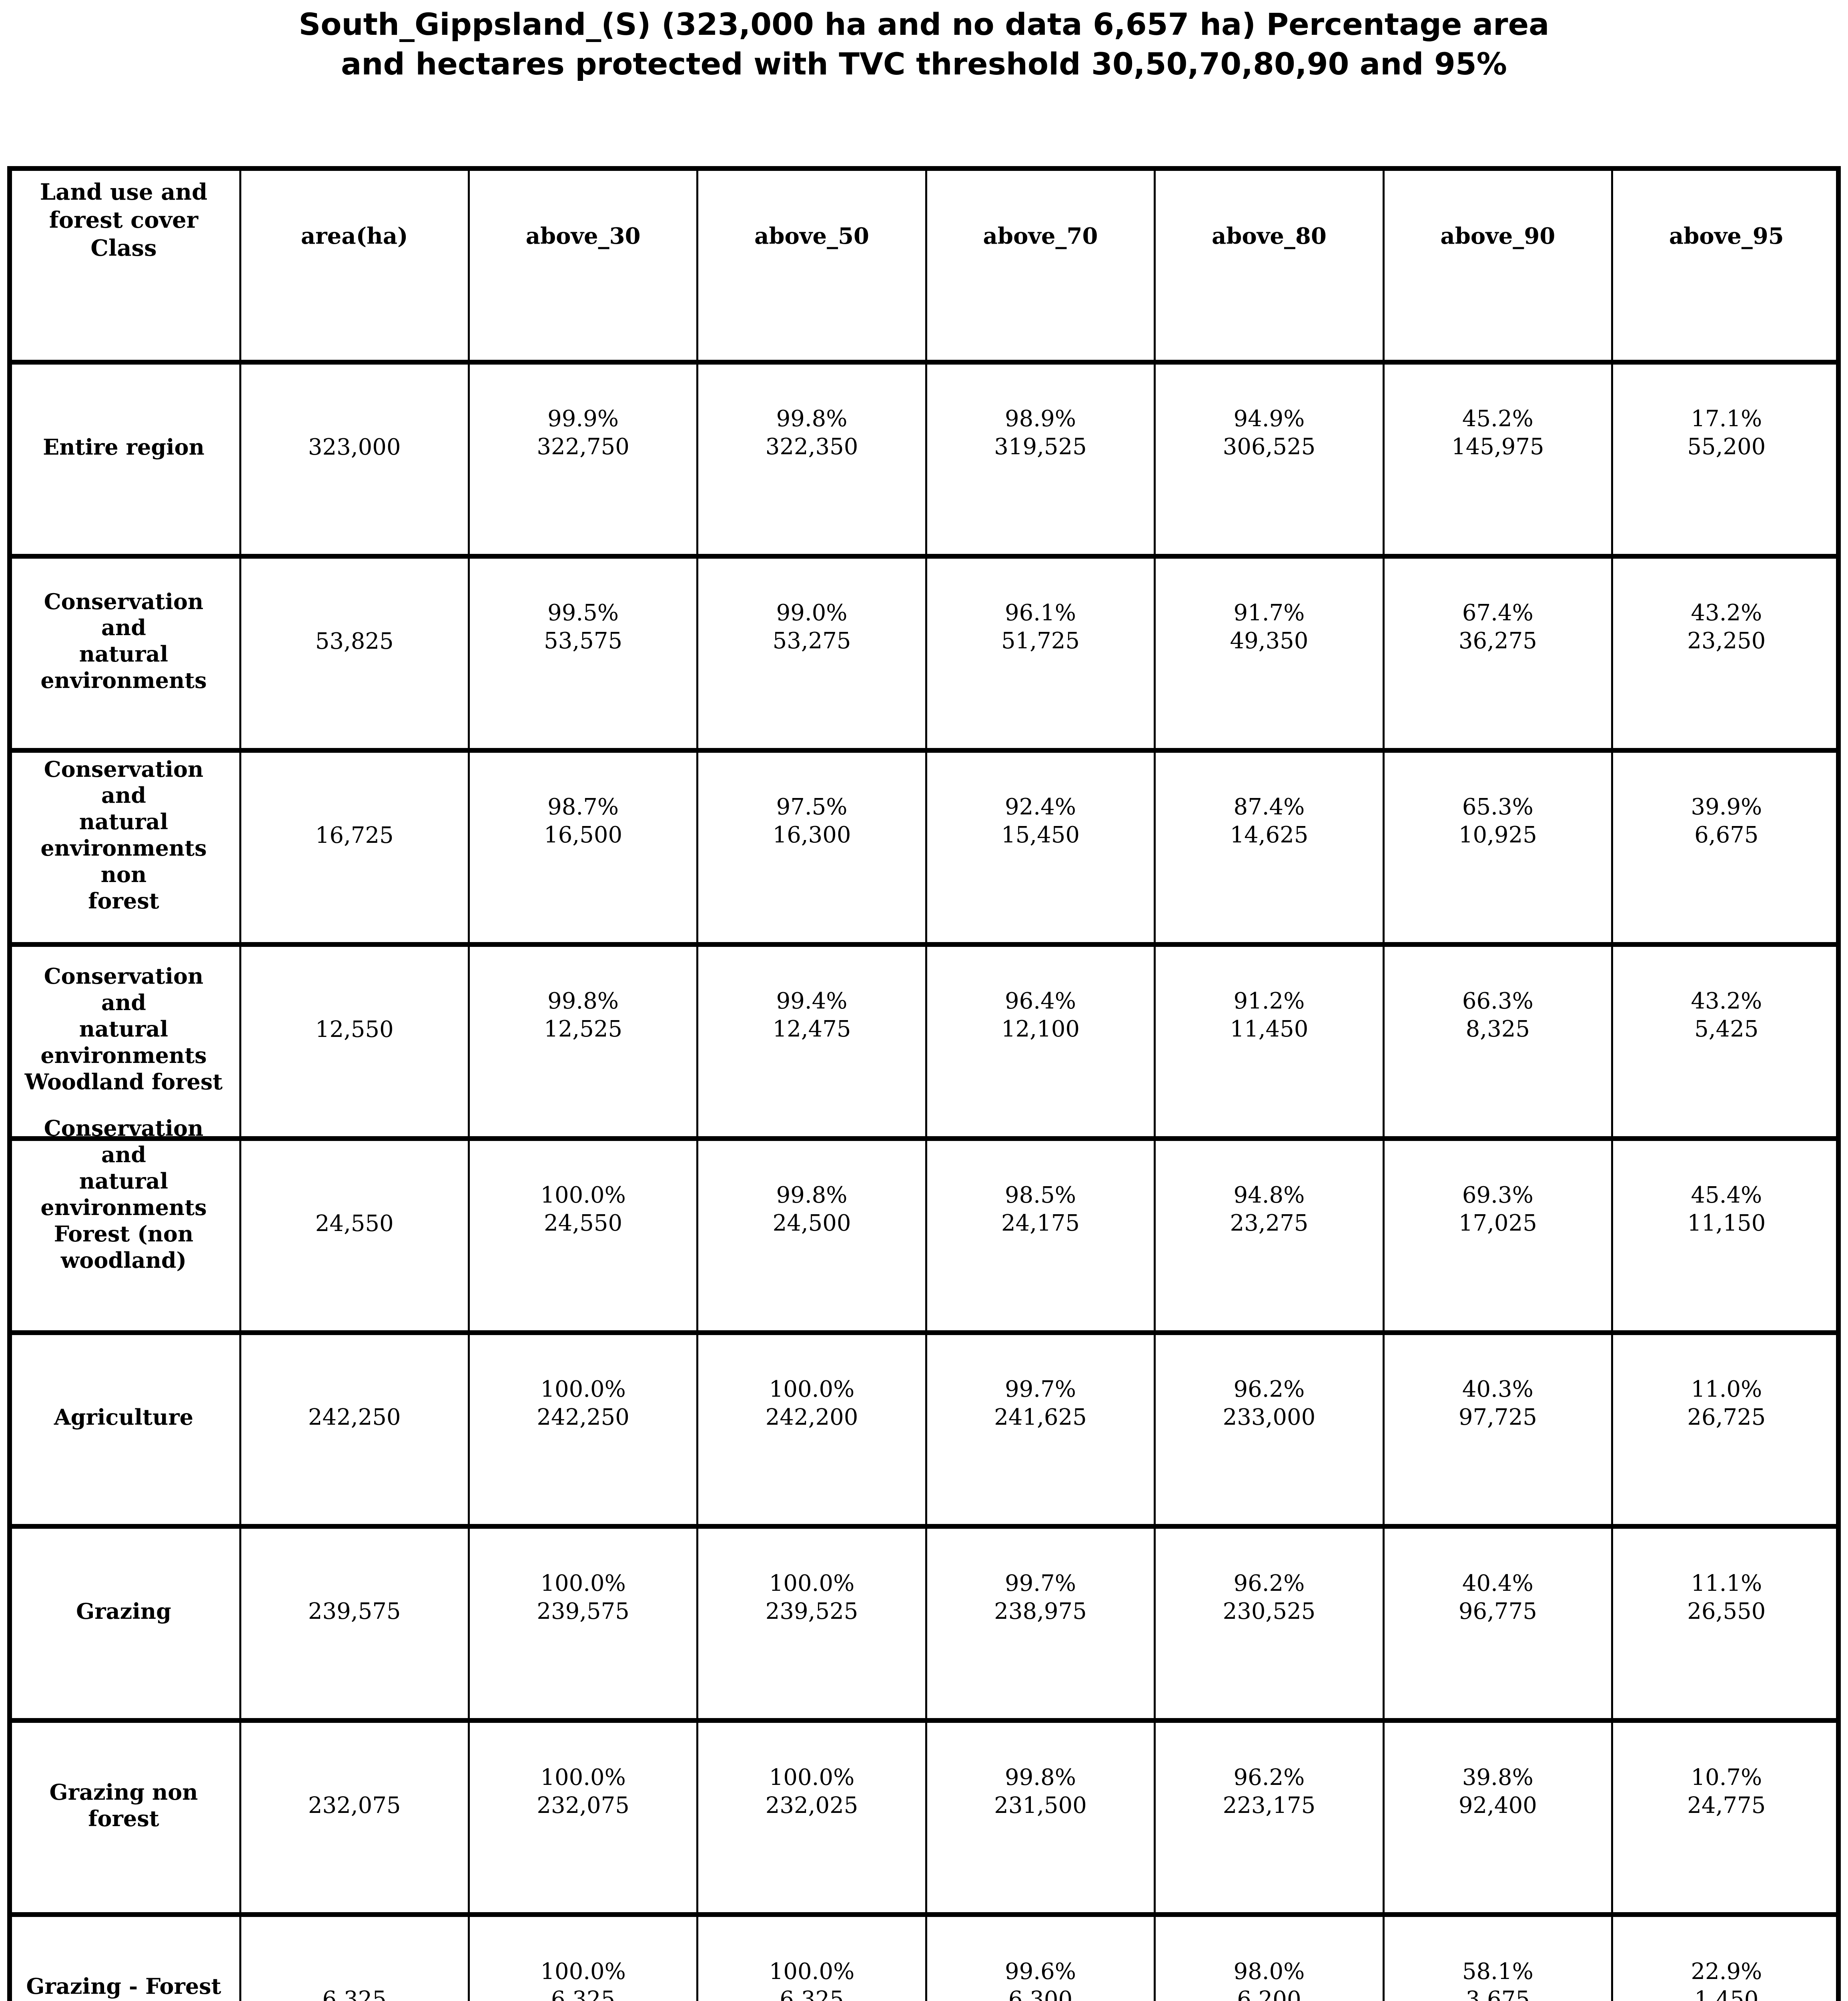  I want to click on column-header-cell: above_70, so click(1040, 264).